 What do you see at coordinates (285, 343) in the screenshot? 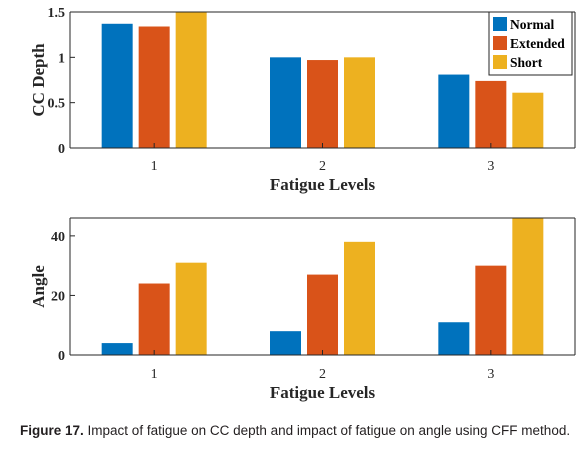
I see `bar-series1-cat2` at bounding box center [285, 343].